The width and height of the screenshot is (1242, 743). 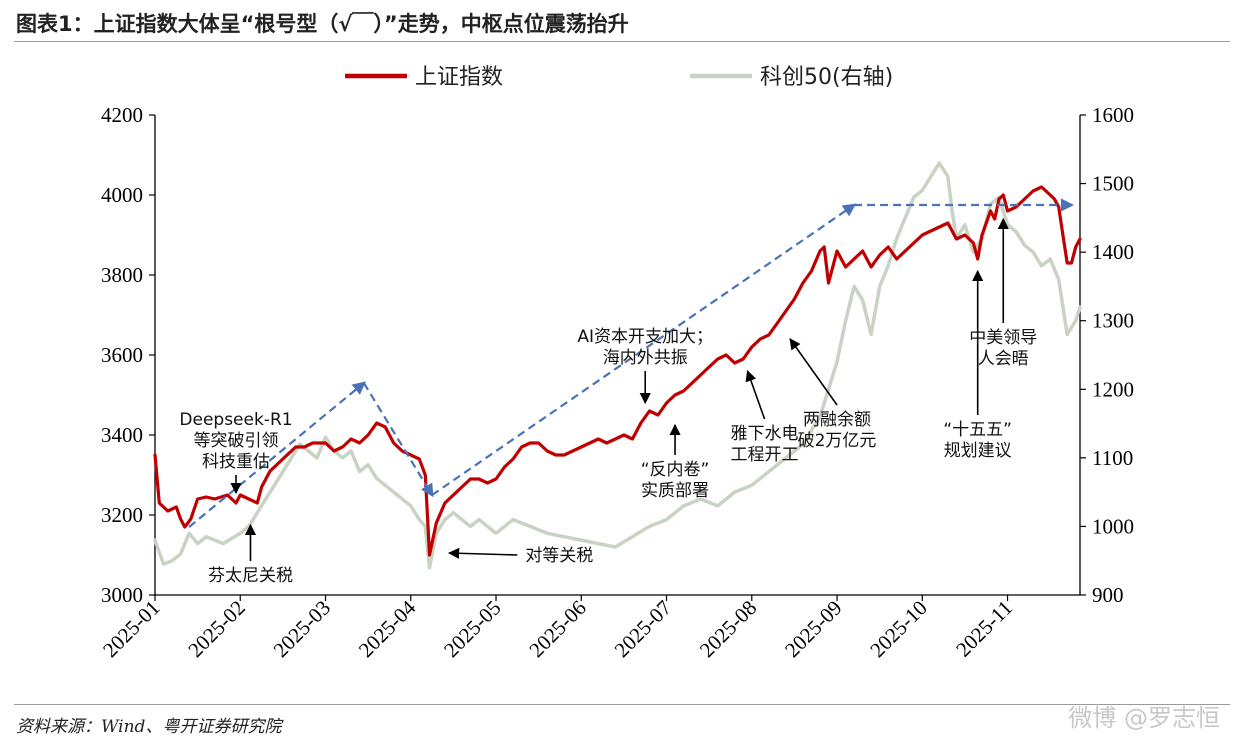 I want to click on annotation-text: 破2万亿元, so click(x=837, y=441).